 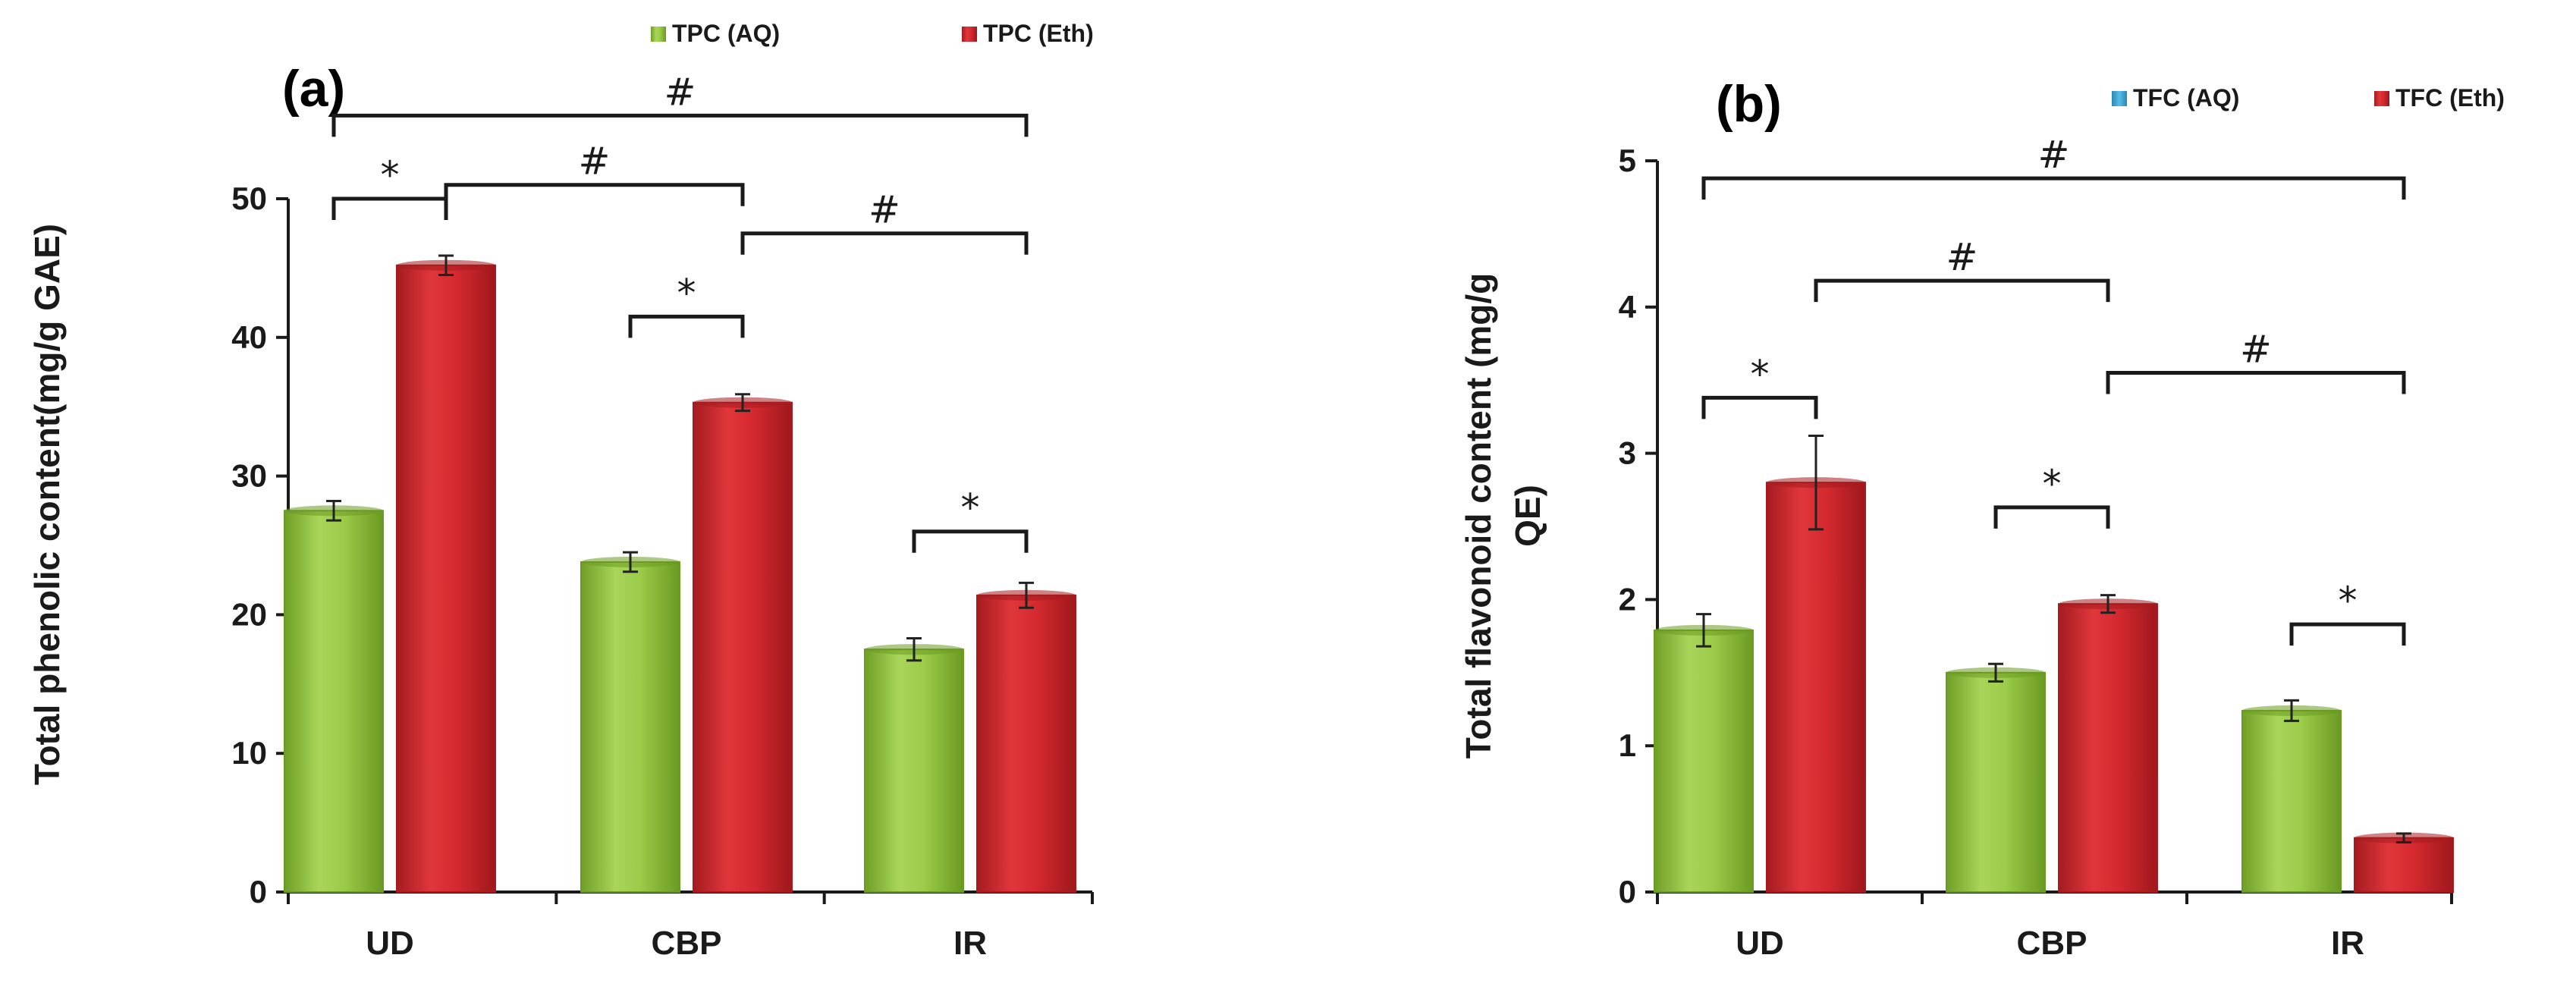 I want to click on panel-b-y-tick-label: 0, so click(x=1627, y=891).